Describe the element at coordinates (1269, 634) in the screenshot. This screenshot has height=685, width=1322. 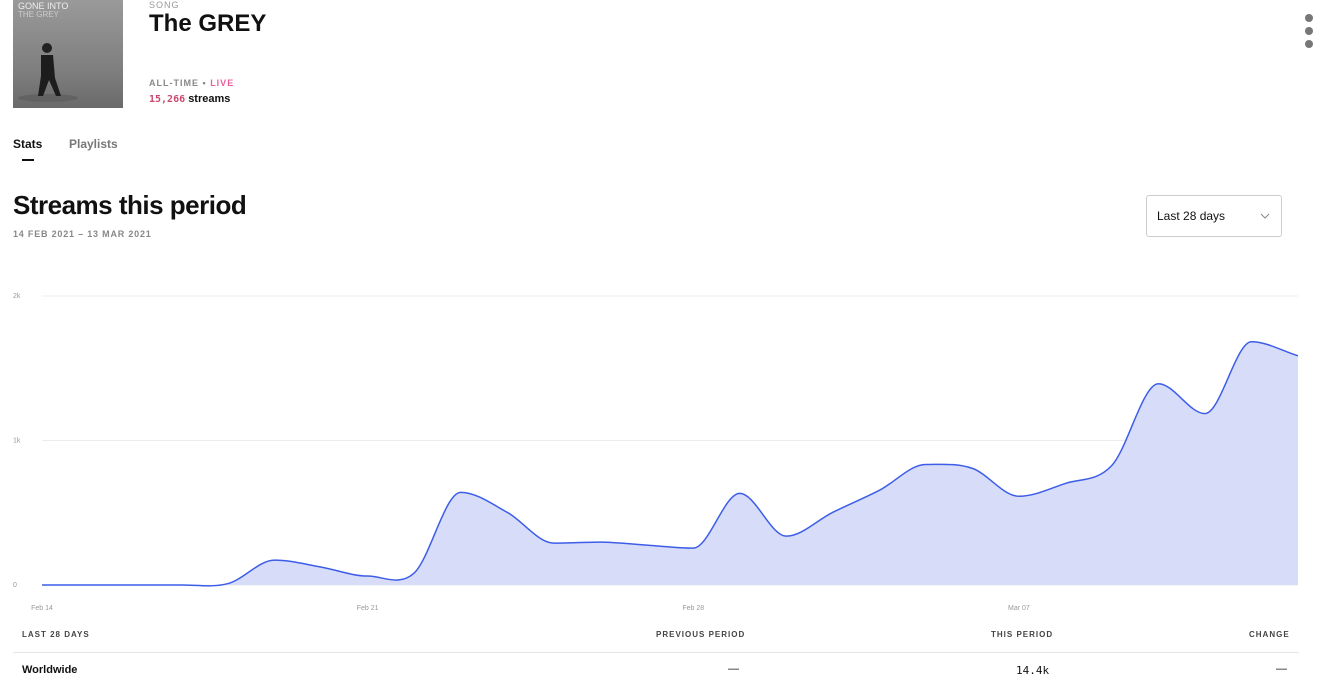
I see `col-header: CHANGE` at that location.